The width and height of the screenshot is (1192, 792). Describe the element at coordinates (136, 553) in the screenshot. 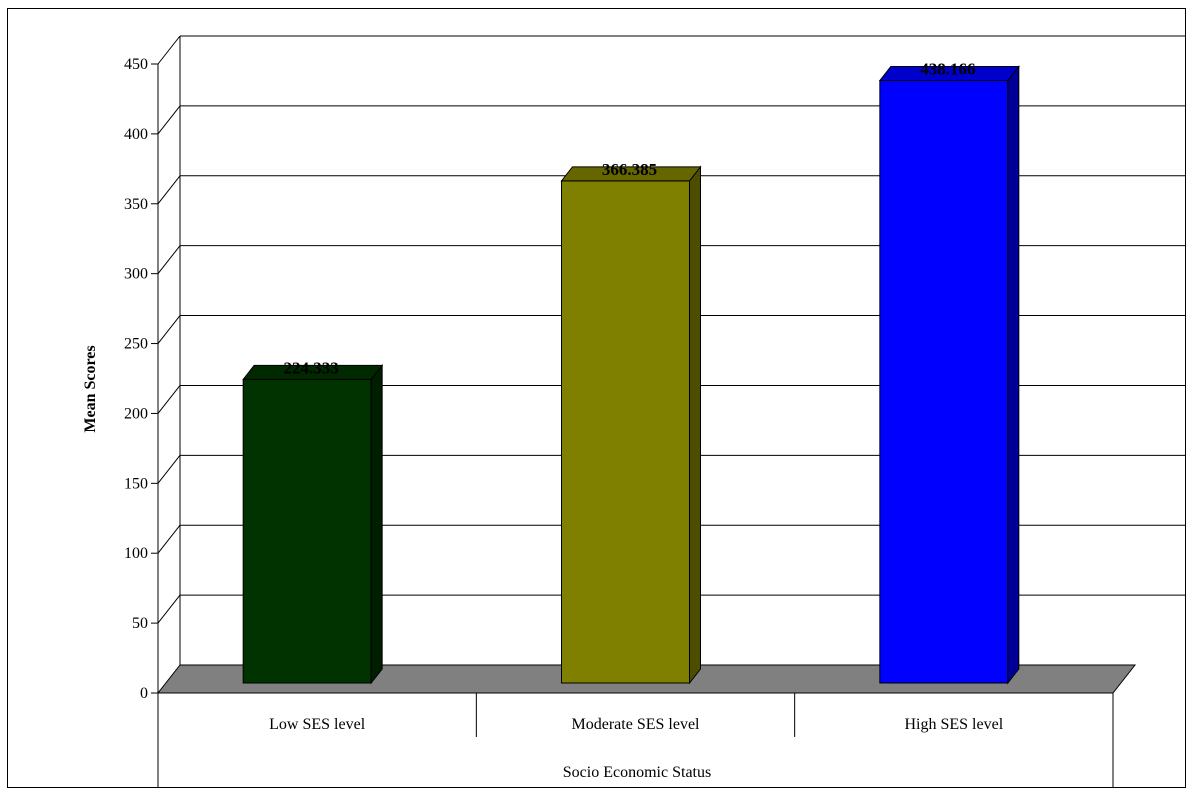

I see `y-tick-label: 100` at that location.